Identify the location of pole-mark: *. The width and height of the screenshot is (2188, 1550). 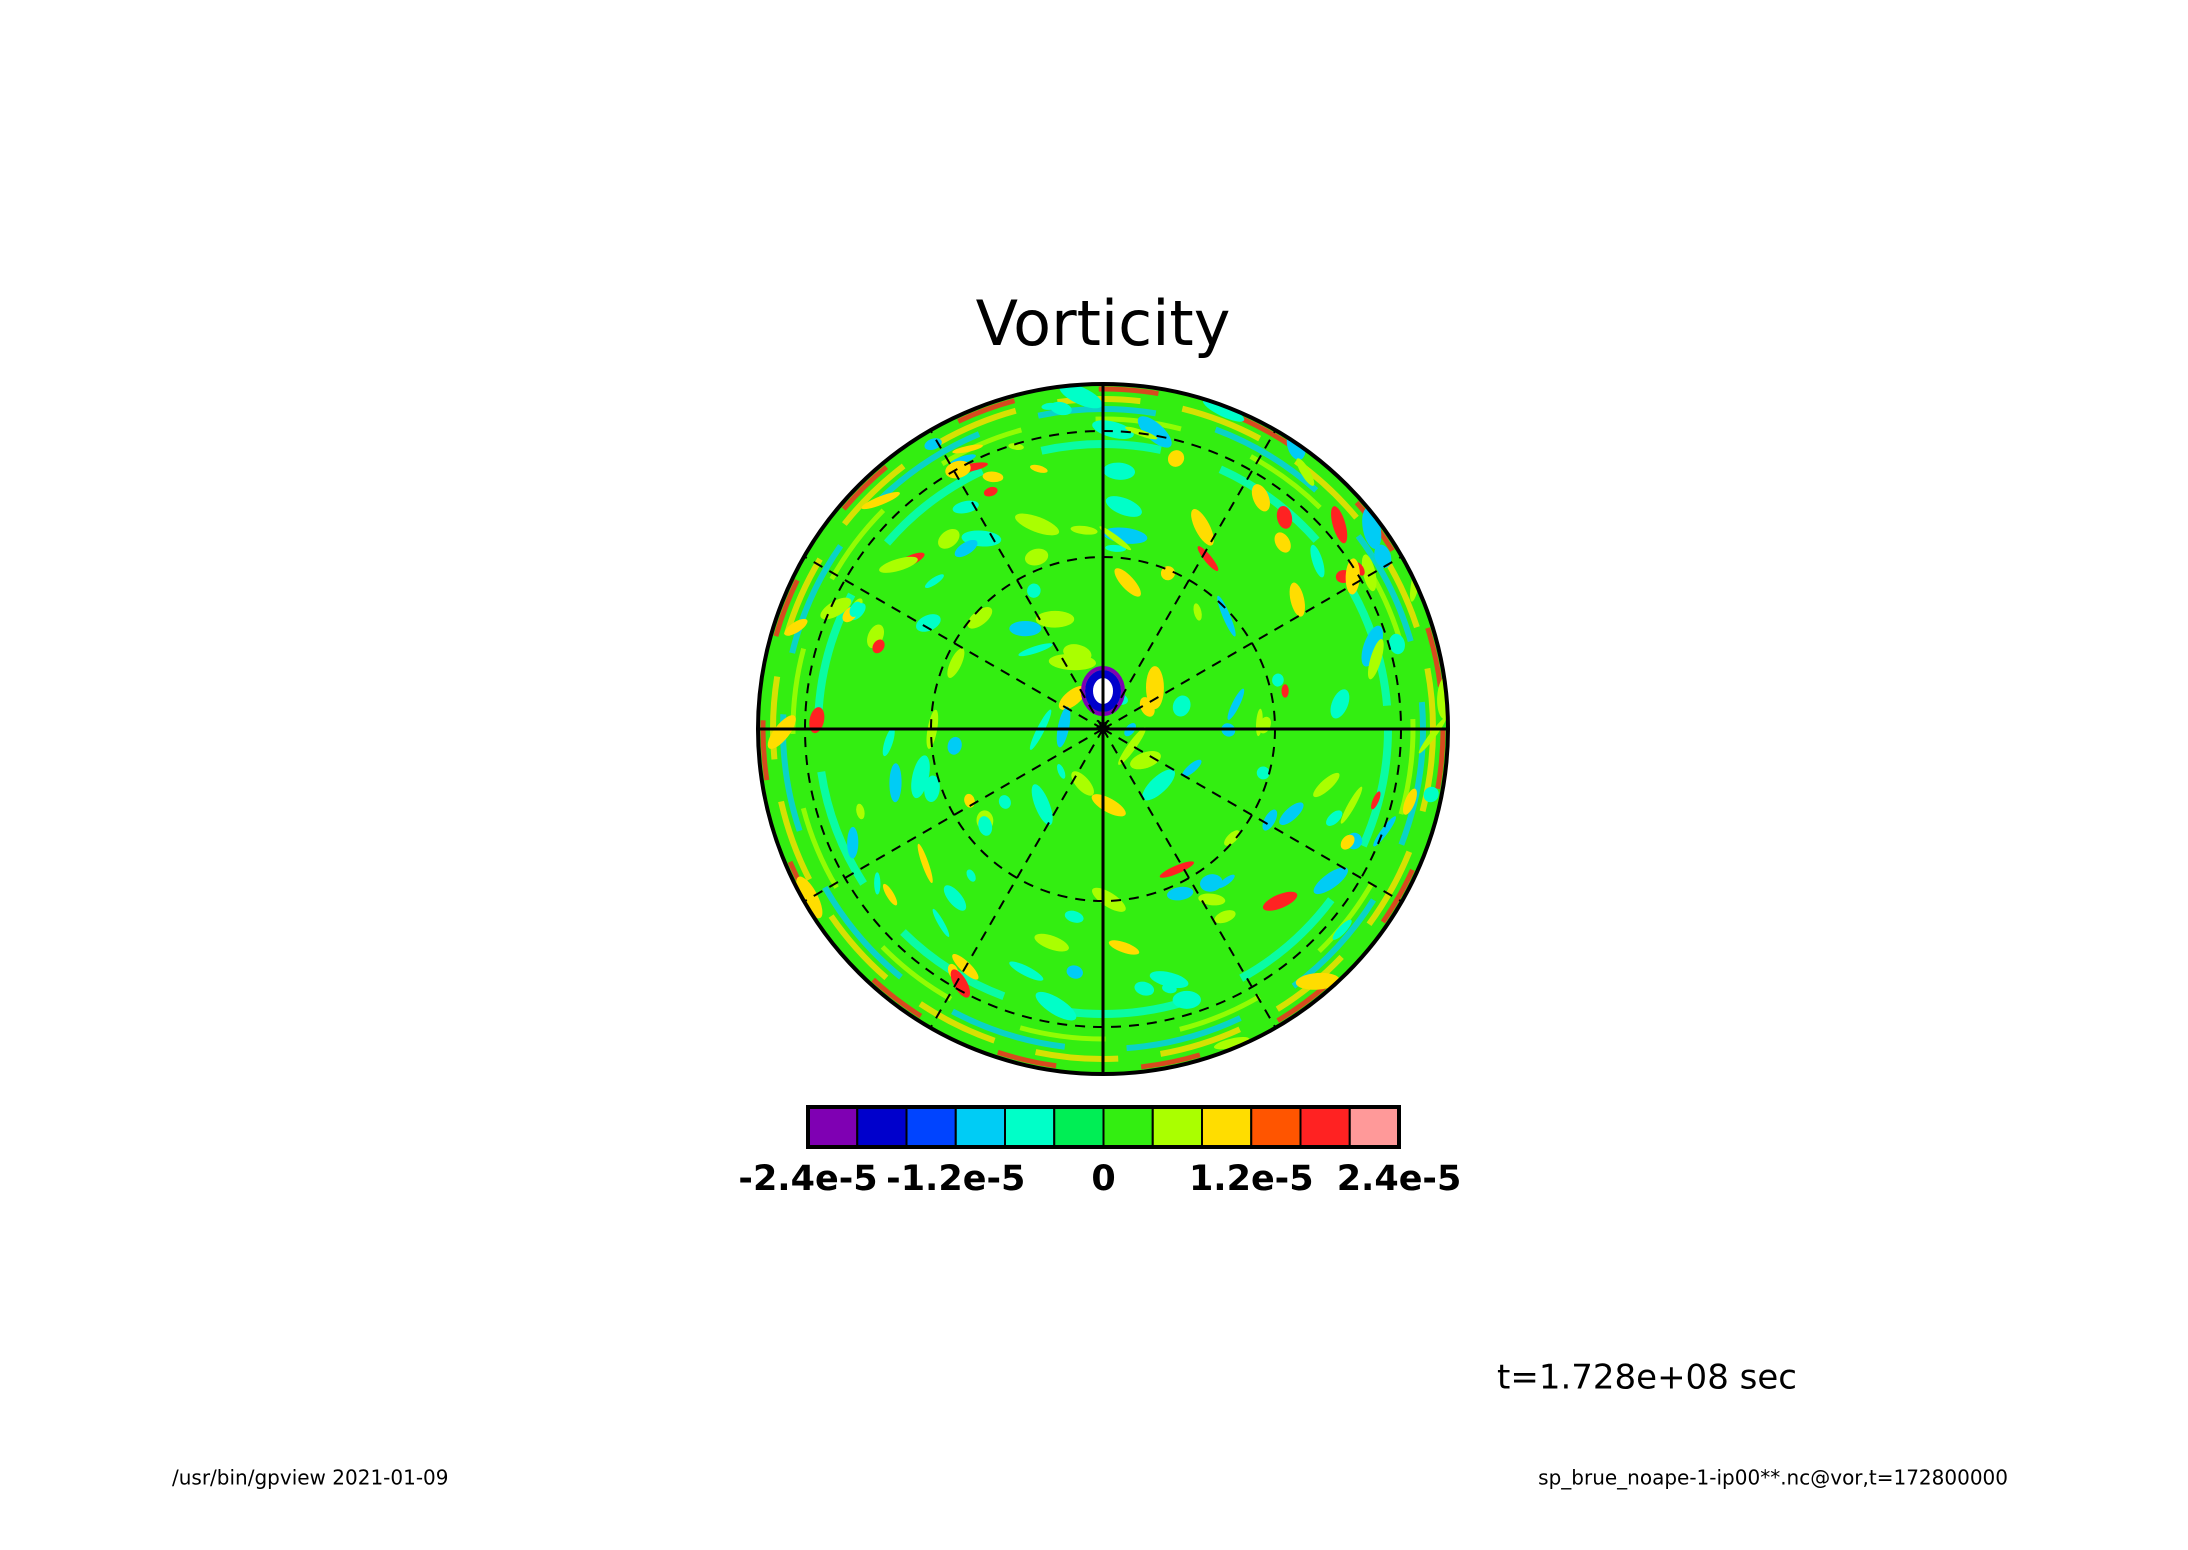
(1103, 730).